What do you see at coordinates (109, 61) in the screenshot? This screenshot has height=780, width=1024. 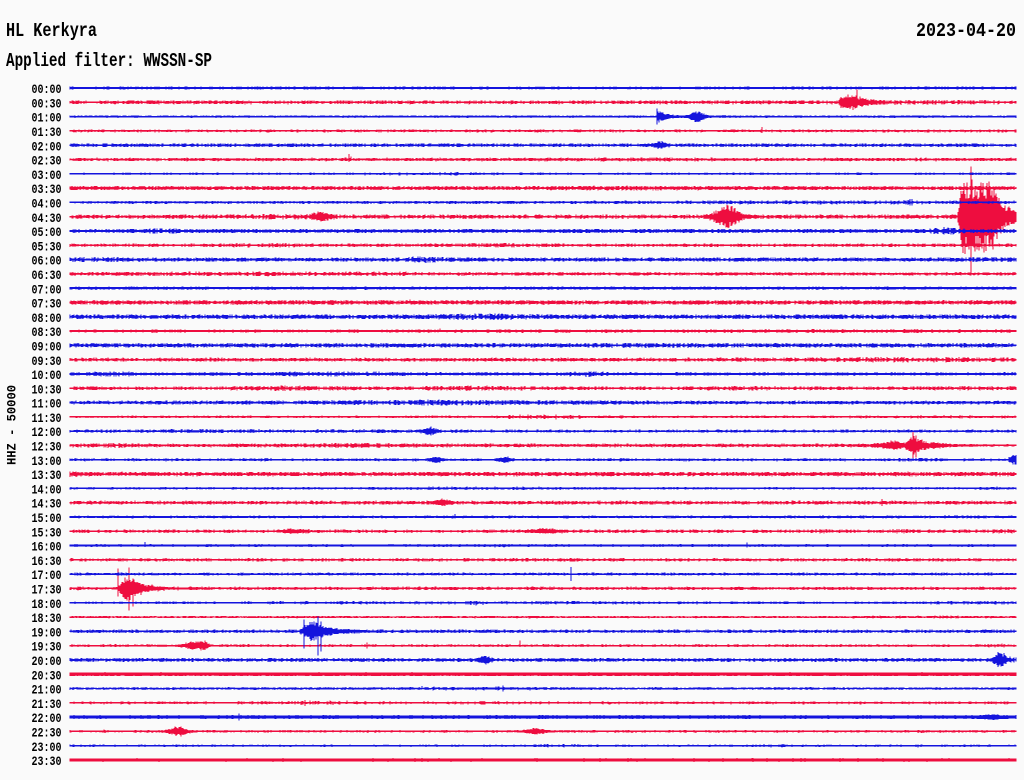 I see `svg-text: Applied filter: WWSSN-SP` at bounding box center [109, 61].